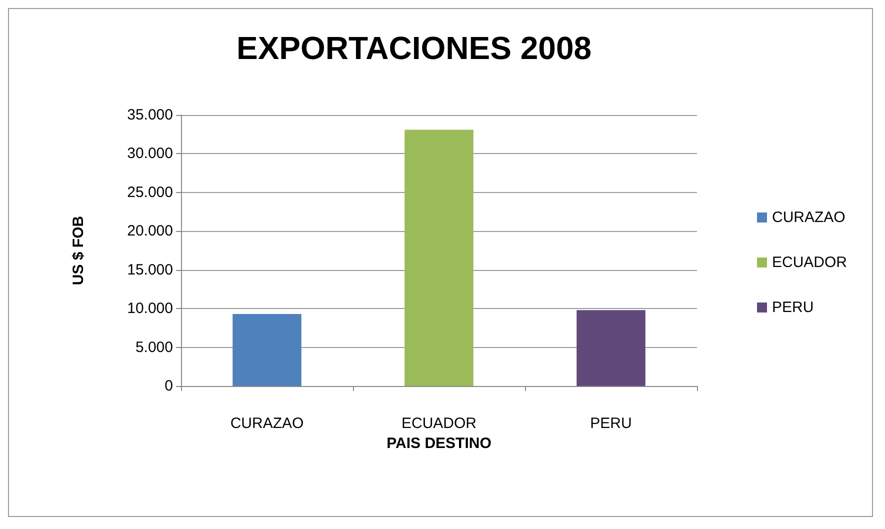  I want to click on chart-title: EXPORTACIONES 2008, so click(414, 48).